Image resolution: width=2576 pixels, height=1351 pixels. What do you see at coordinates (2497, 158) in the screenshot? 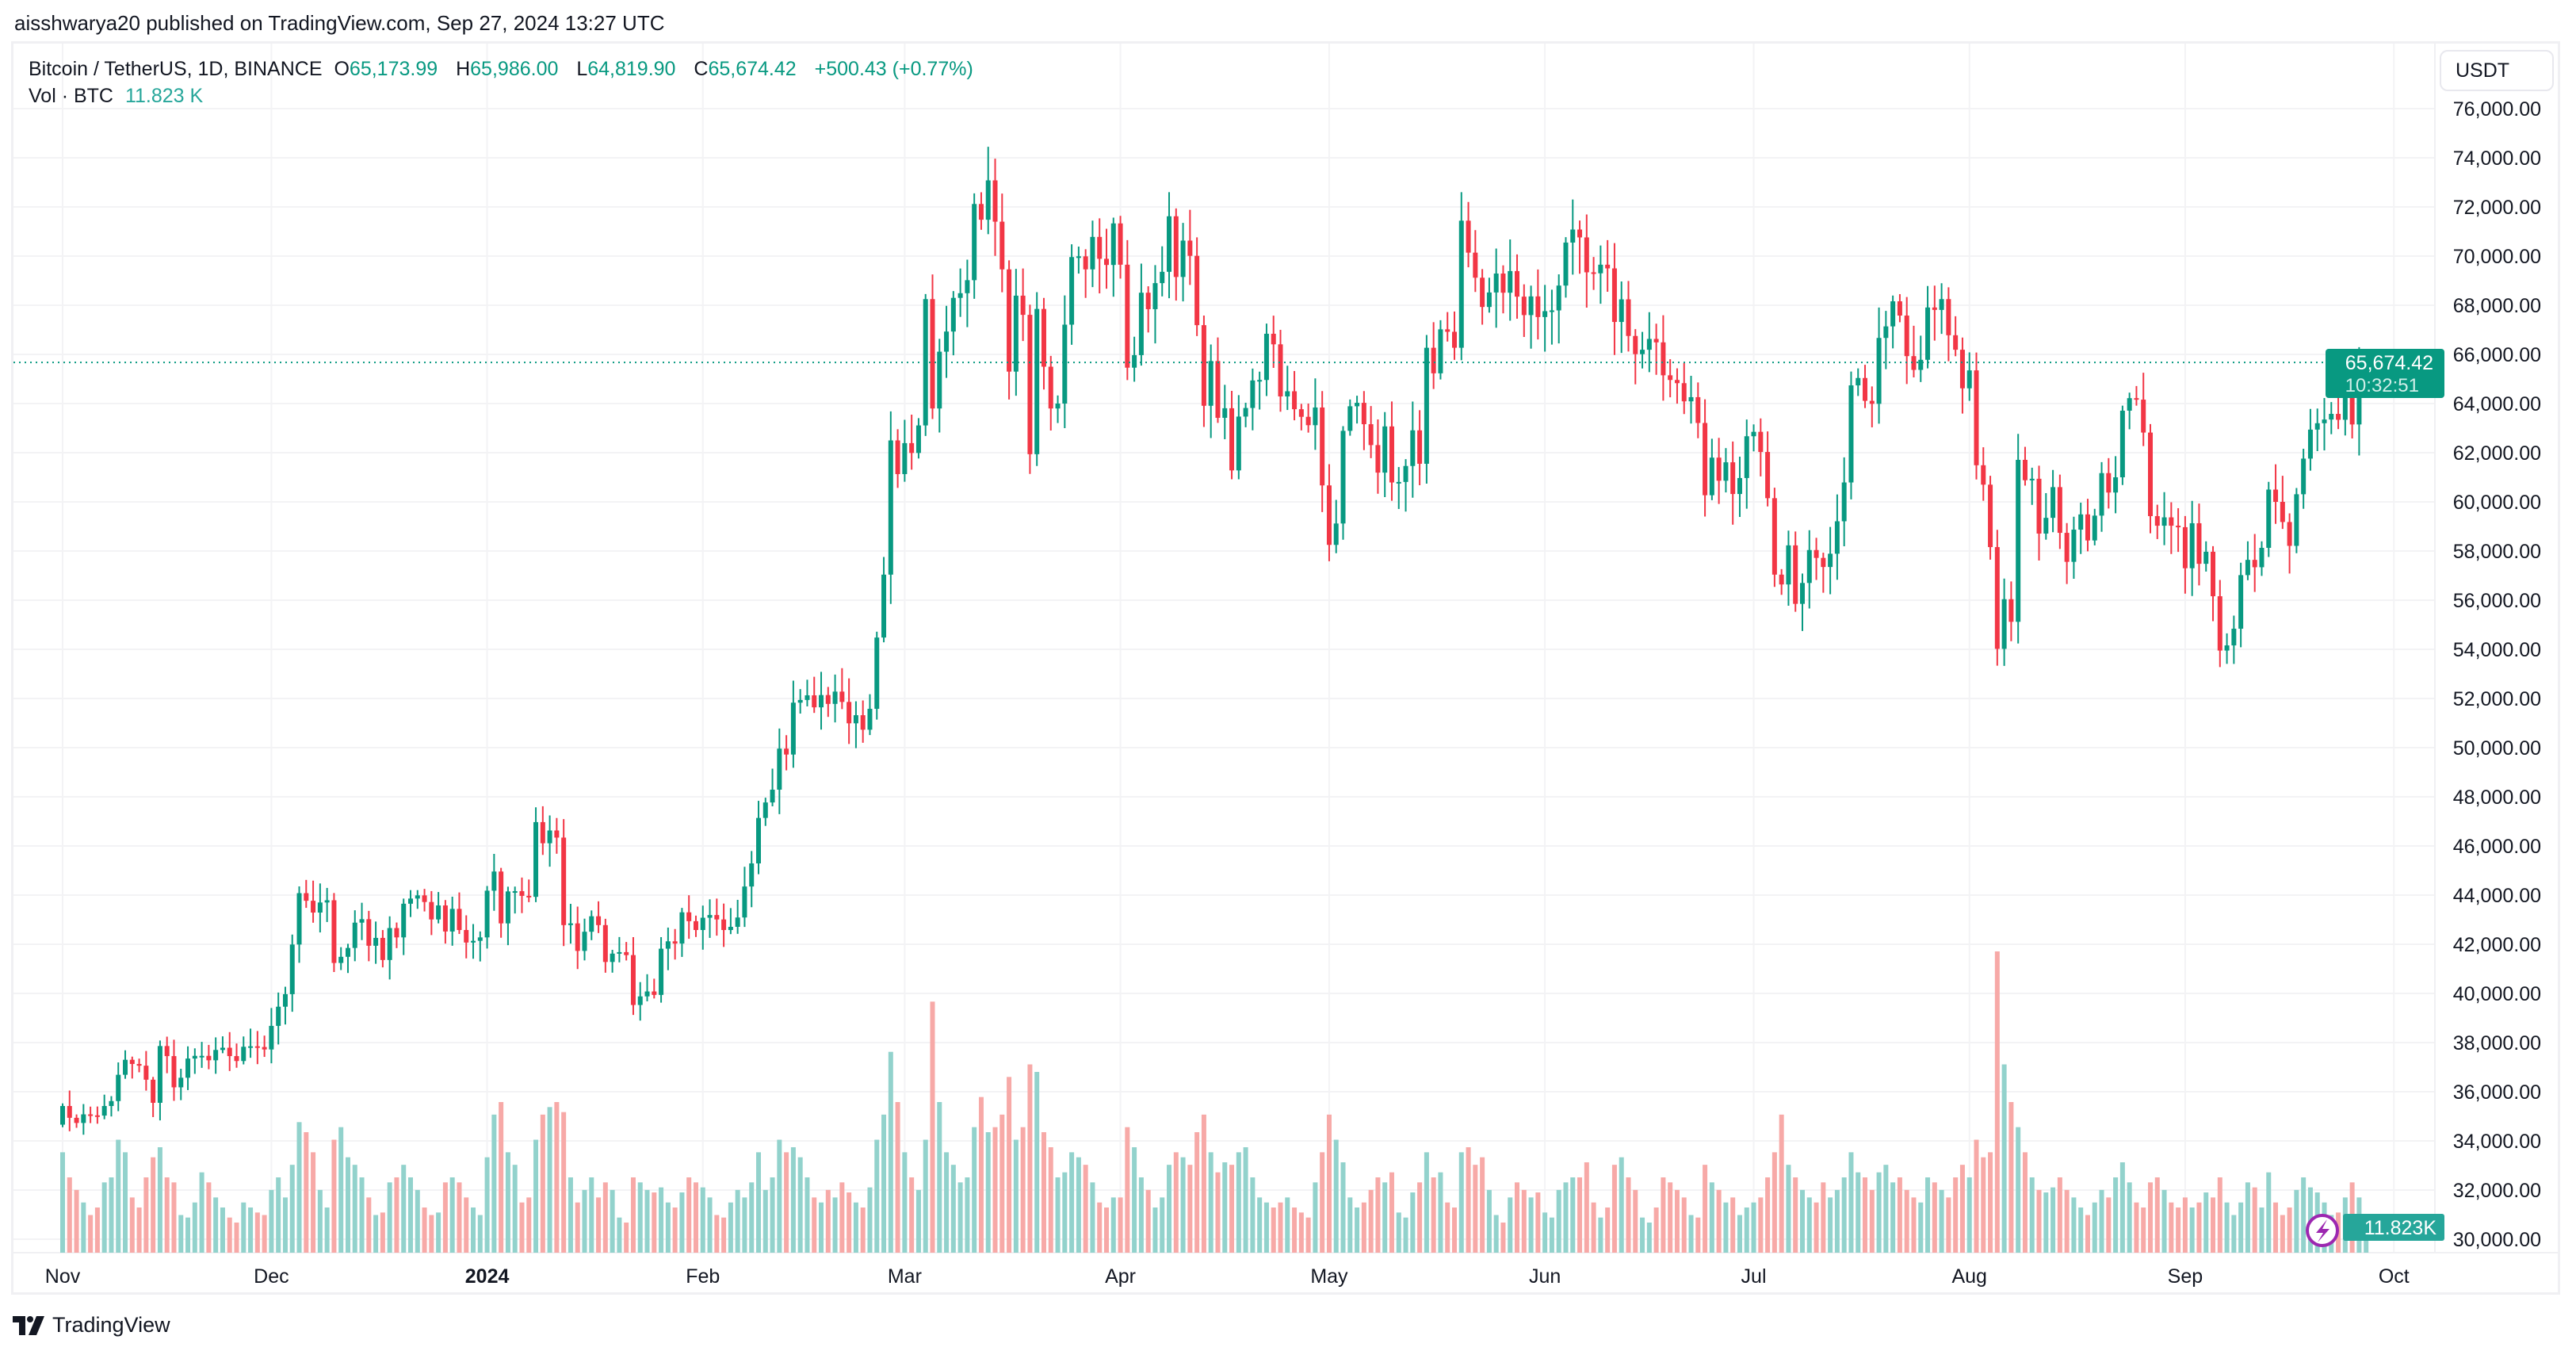
I see `price-tick-label: 74,000.00` at bounding box center [2497, 158].